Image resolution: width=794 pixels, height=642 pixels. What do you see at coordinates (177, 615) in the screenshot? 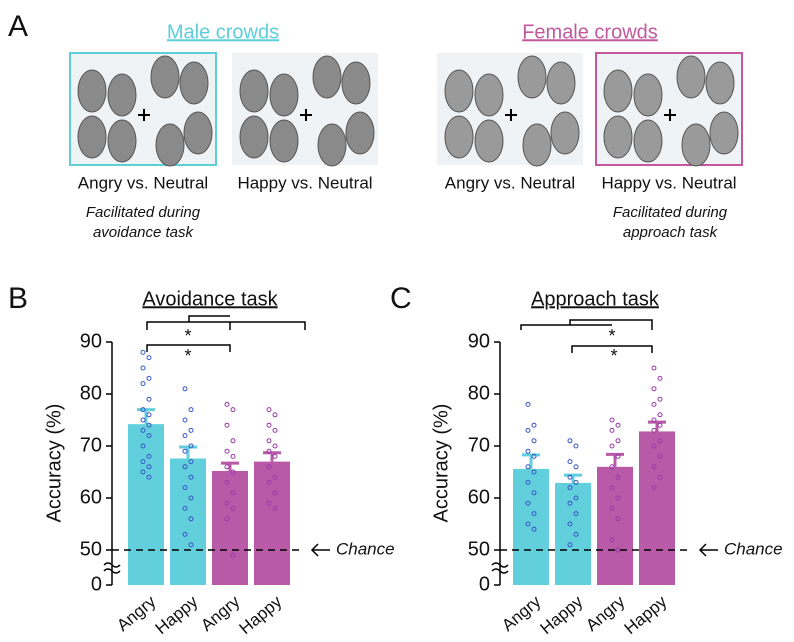
I see `x-tick-label: Happy` at bounding box center [177, 615].